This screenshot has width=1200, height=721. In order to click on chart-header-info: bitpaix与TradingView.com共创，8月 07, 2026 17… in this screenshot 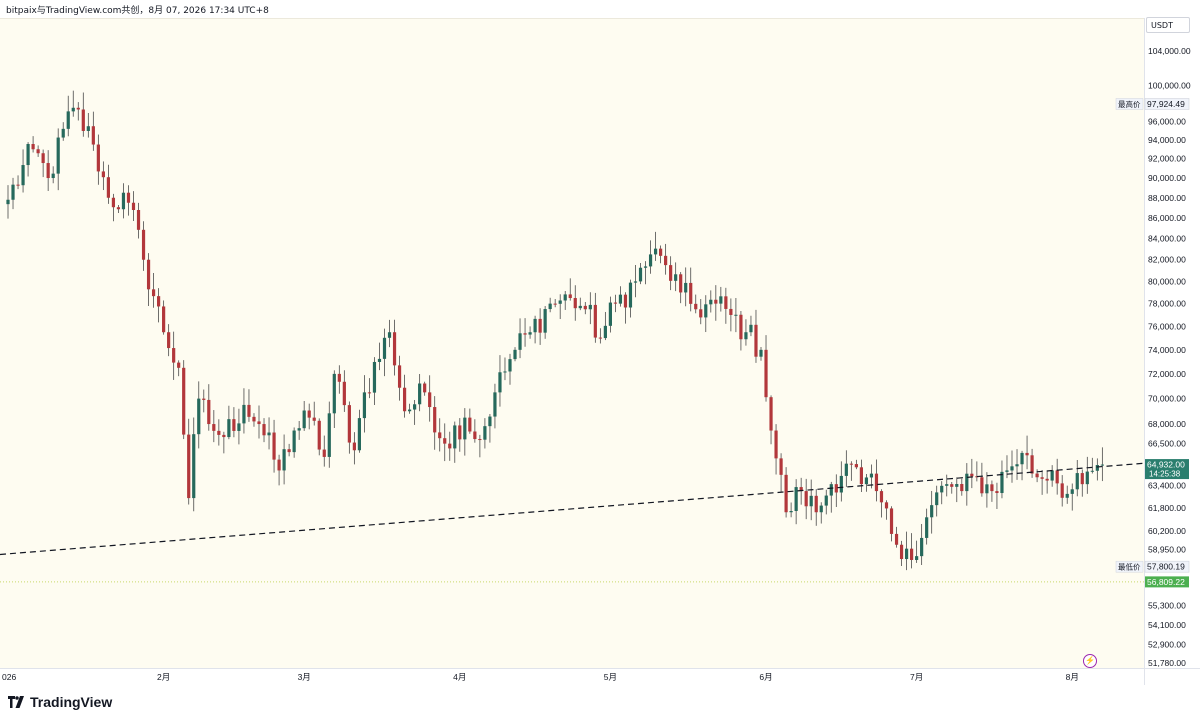, I will do `click(137, 11)`.